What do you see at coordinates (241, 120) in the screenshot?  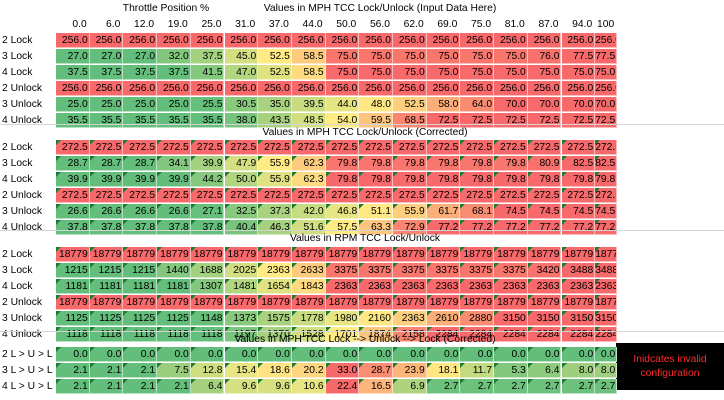 I see `value-cell: 38.0` at bounding box center [241, 120].